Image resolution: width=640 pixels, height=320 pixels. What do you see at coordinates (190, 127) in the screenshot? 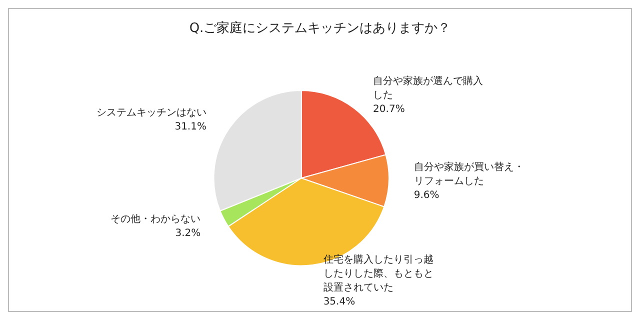
I see `data-label: 31.1%` at bounding box center [190, 127].